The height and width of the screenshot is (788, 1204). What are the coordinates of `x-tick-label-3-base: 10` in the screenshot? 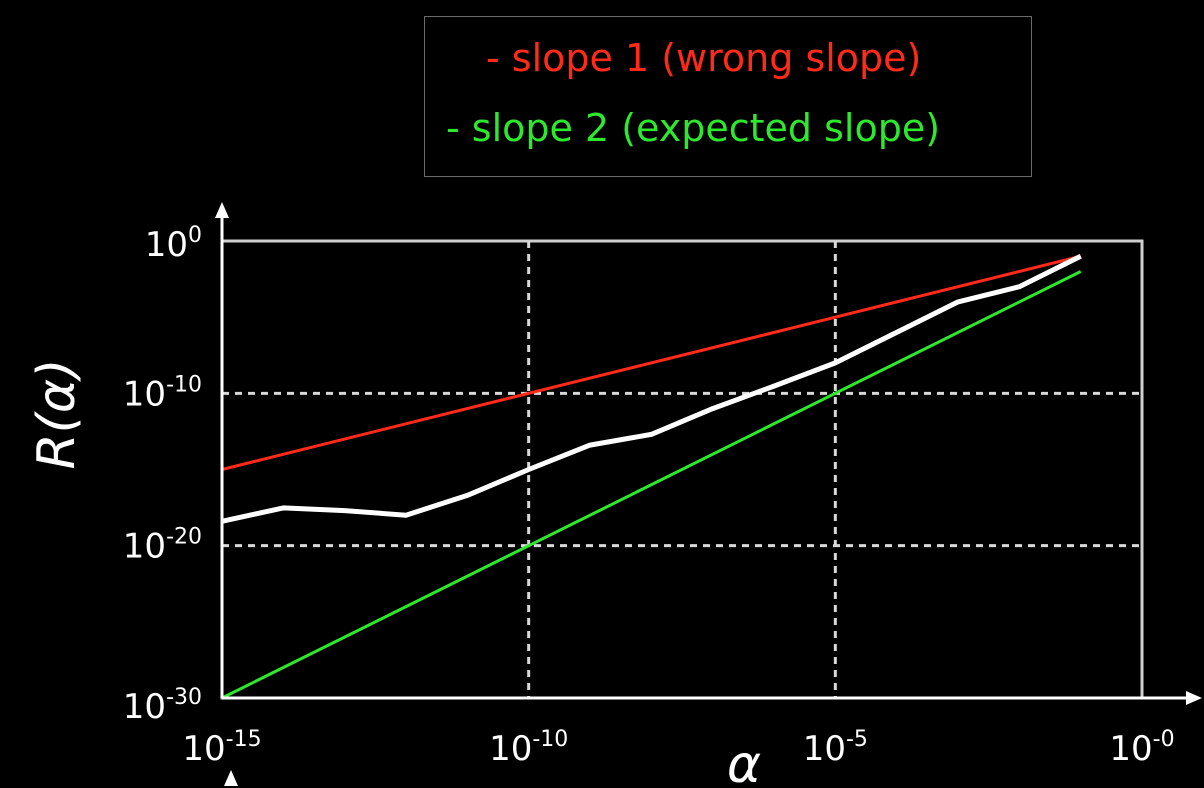 It's located at (1130, 749).